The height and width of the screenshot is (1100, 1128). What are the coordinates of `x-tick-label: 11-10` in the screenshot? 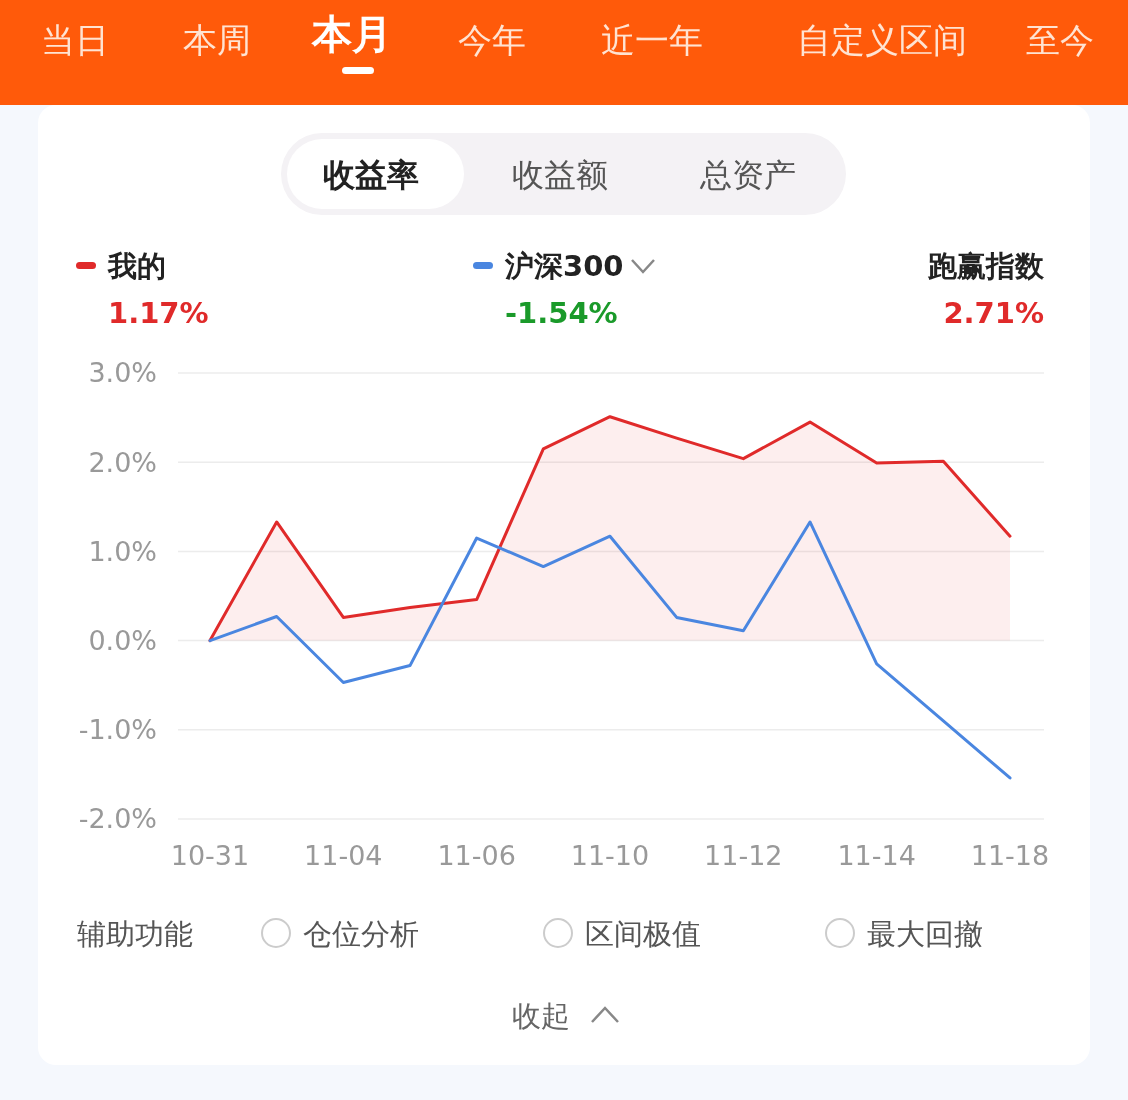 It's located at (610, 855).